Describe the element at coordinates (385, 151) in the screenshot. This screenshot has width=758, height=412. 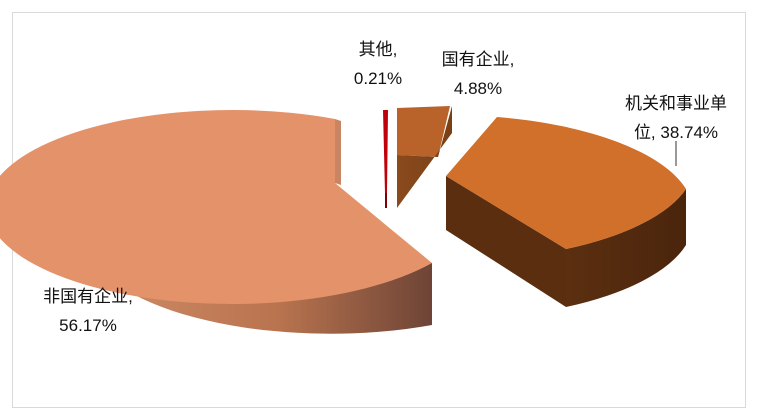
I see `slice-other-top` at that location.